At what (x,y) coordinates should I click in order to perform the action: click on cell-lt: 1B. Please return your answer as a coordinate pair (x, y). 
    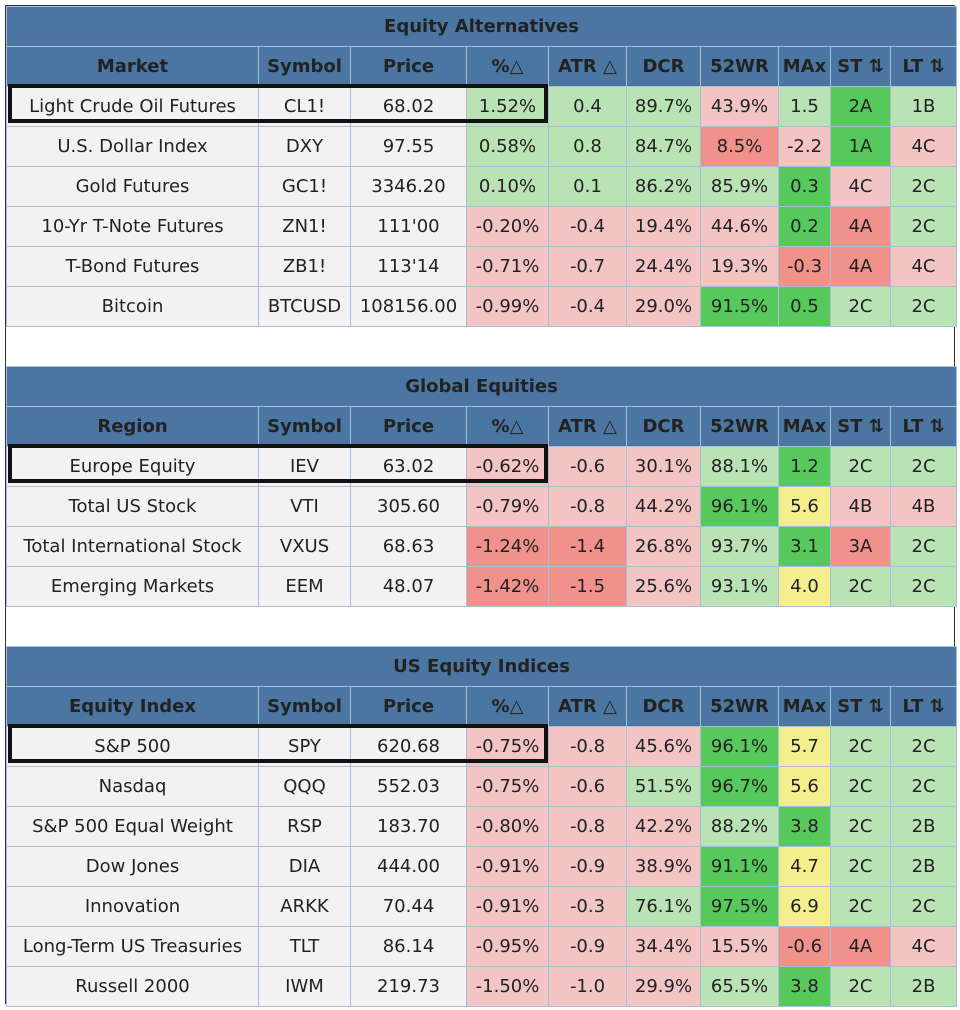
    Looking at the image, I should click on (923, 106).